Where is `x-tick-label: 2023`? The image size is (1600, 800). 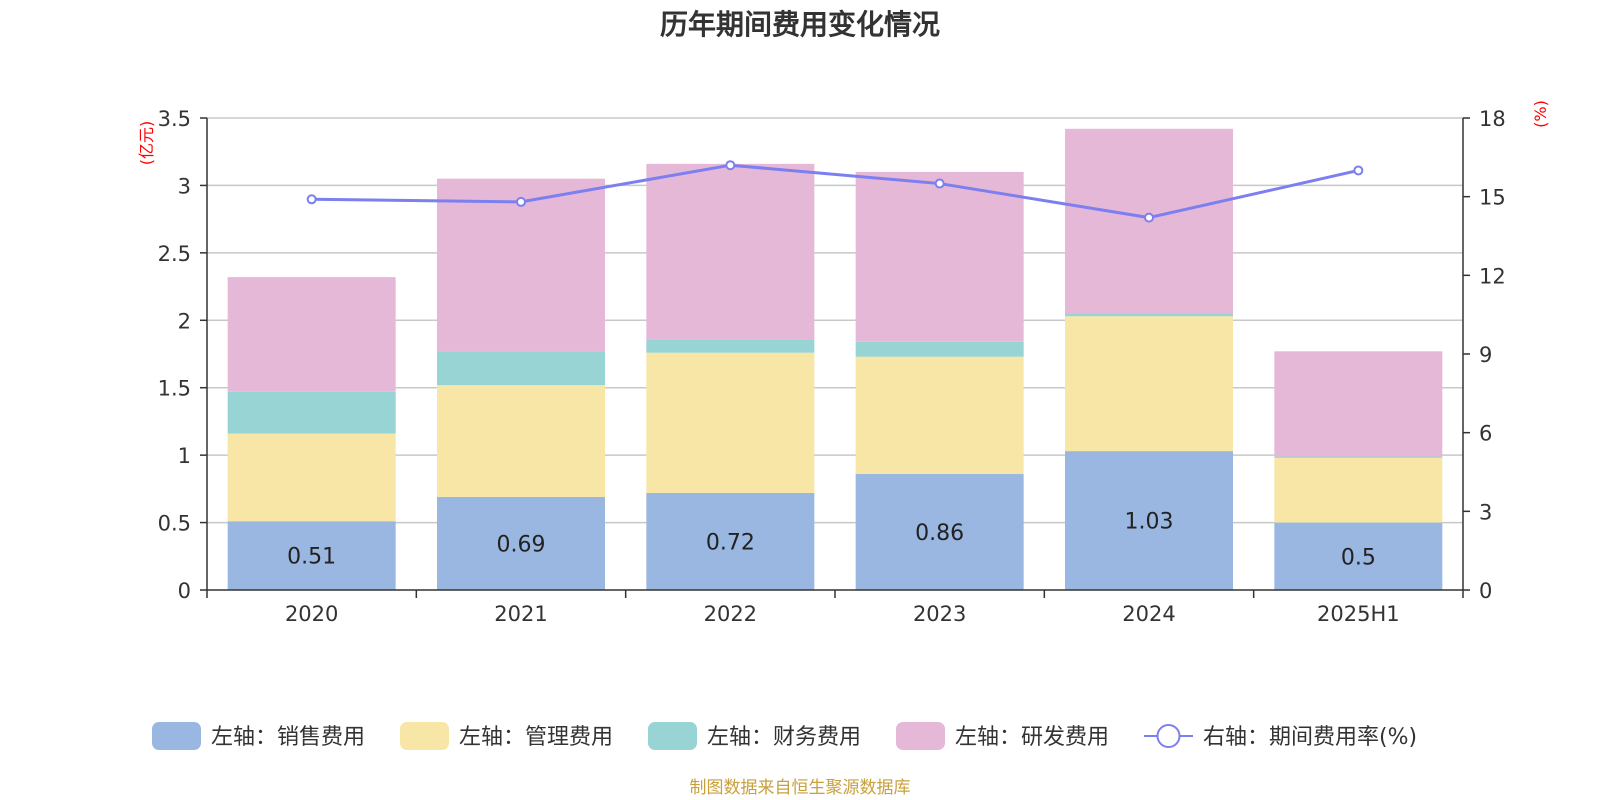
x-tick-label: 2023 is located at coordinates (939, 614).